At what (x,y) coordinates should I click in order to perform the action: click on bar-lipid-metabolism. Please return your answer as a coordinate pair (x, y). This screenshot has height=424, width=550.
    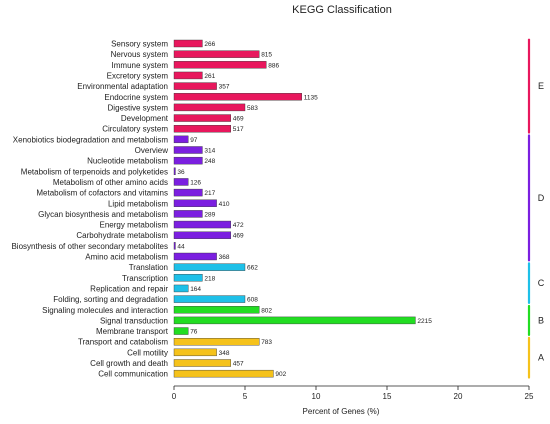
    Looking at the image, I should click on (195, 203).